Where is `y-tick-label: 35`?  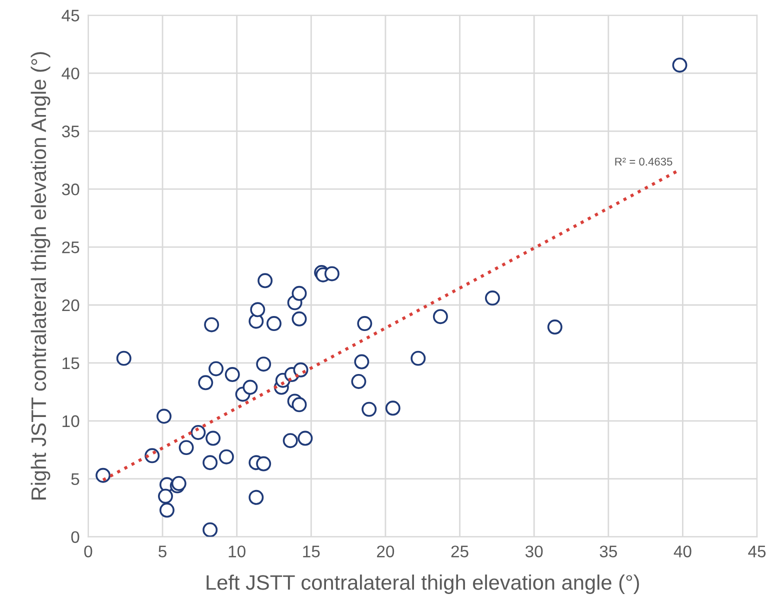
y-tick-label: 35 is located at coordinates (71, 132).